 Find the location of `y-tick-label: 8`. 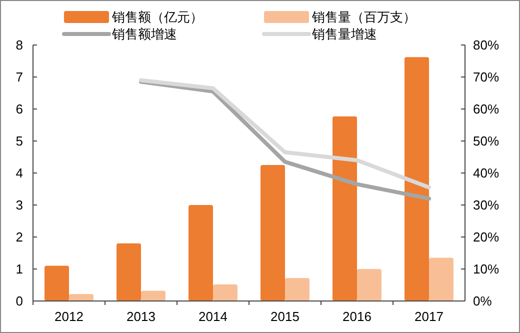

y-tick-label: 8 is located at coordinates (19, 45).